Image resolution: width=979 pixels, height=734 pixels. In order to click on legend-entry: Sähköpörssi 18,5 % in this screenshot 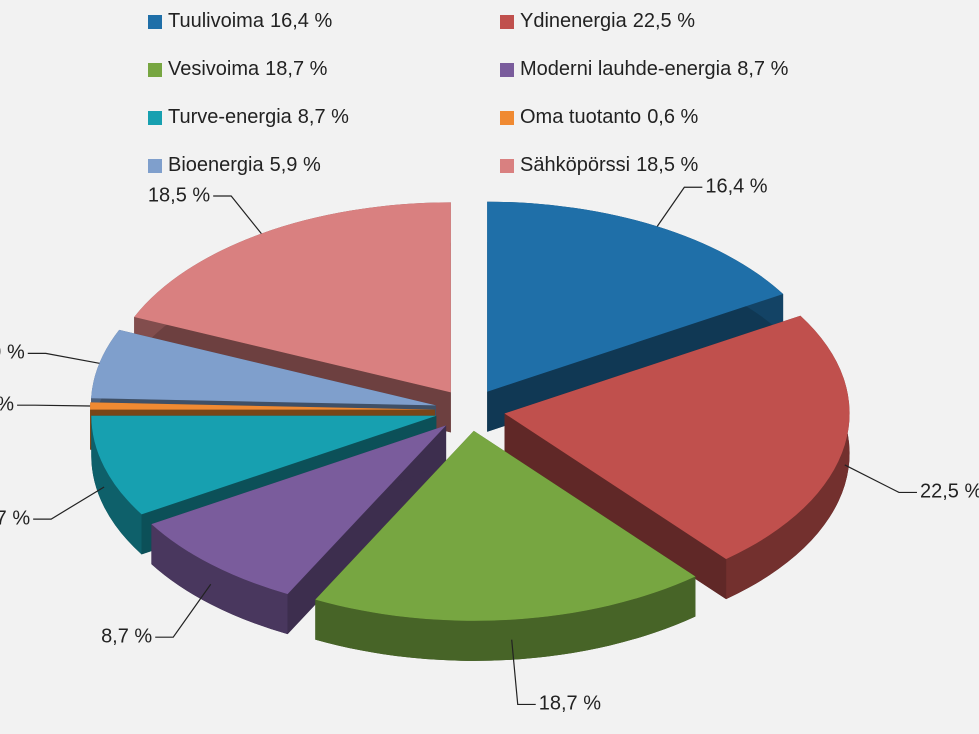, I will do `click(599, 165)`.